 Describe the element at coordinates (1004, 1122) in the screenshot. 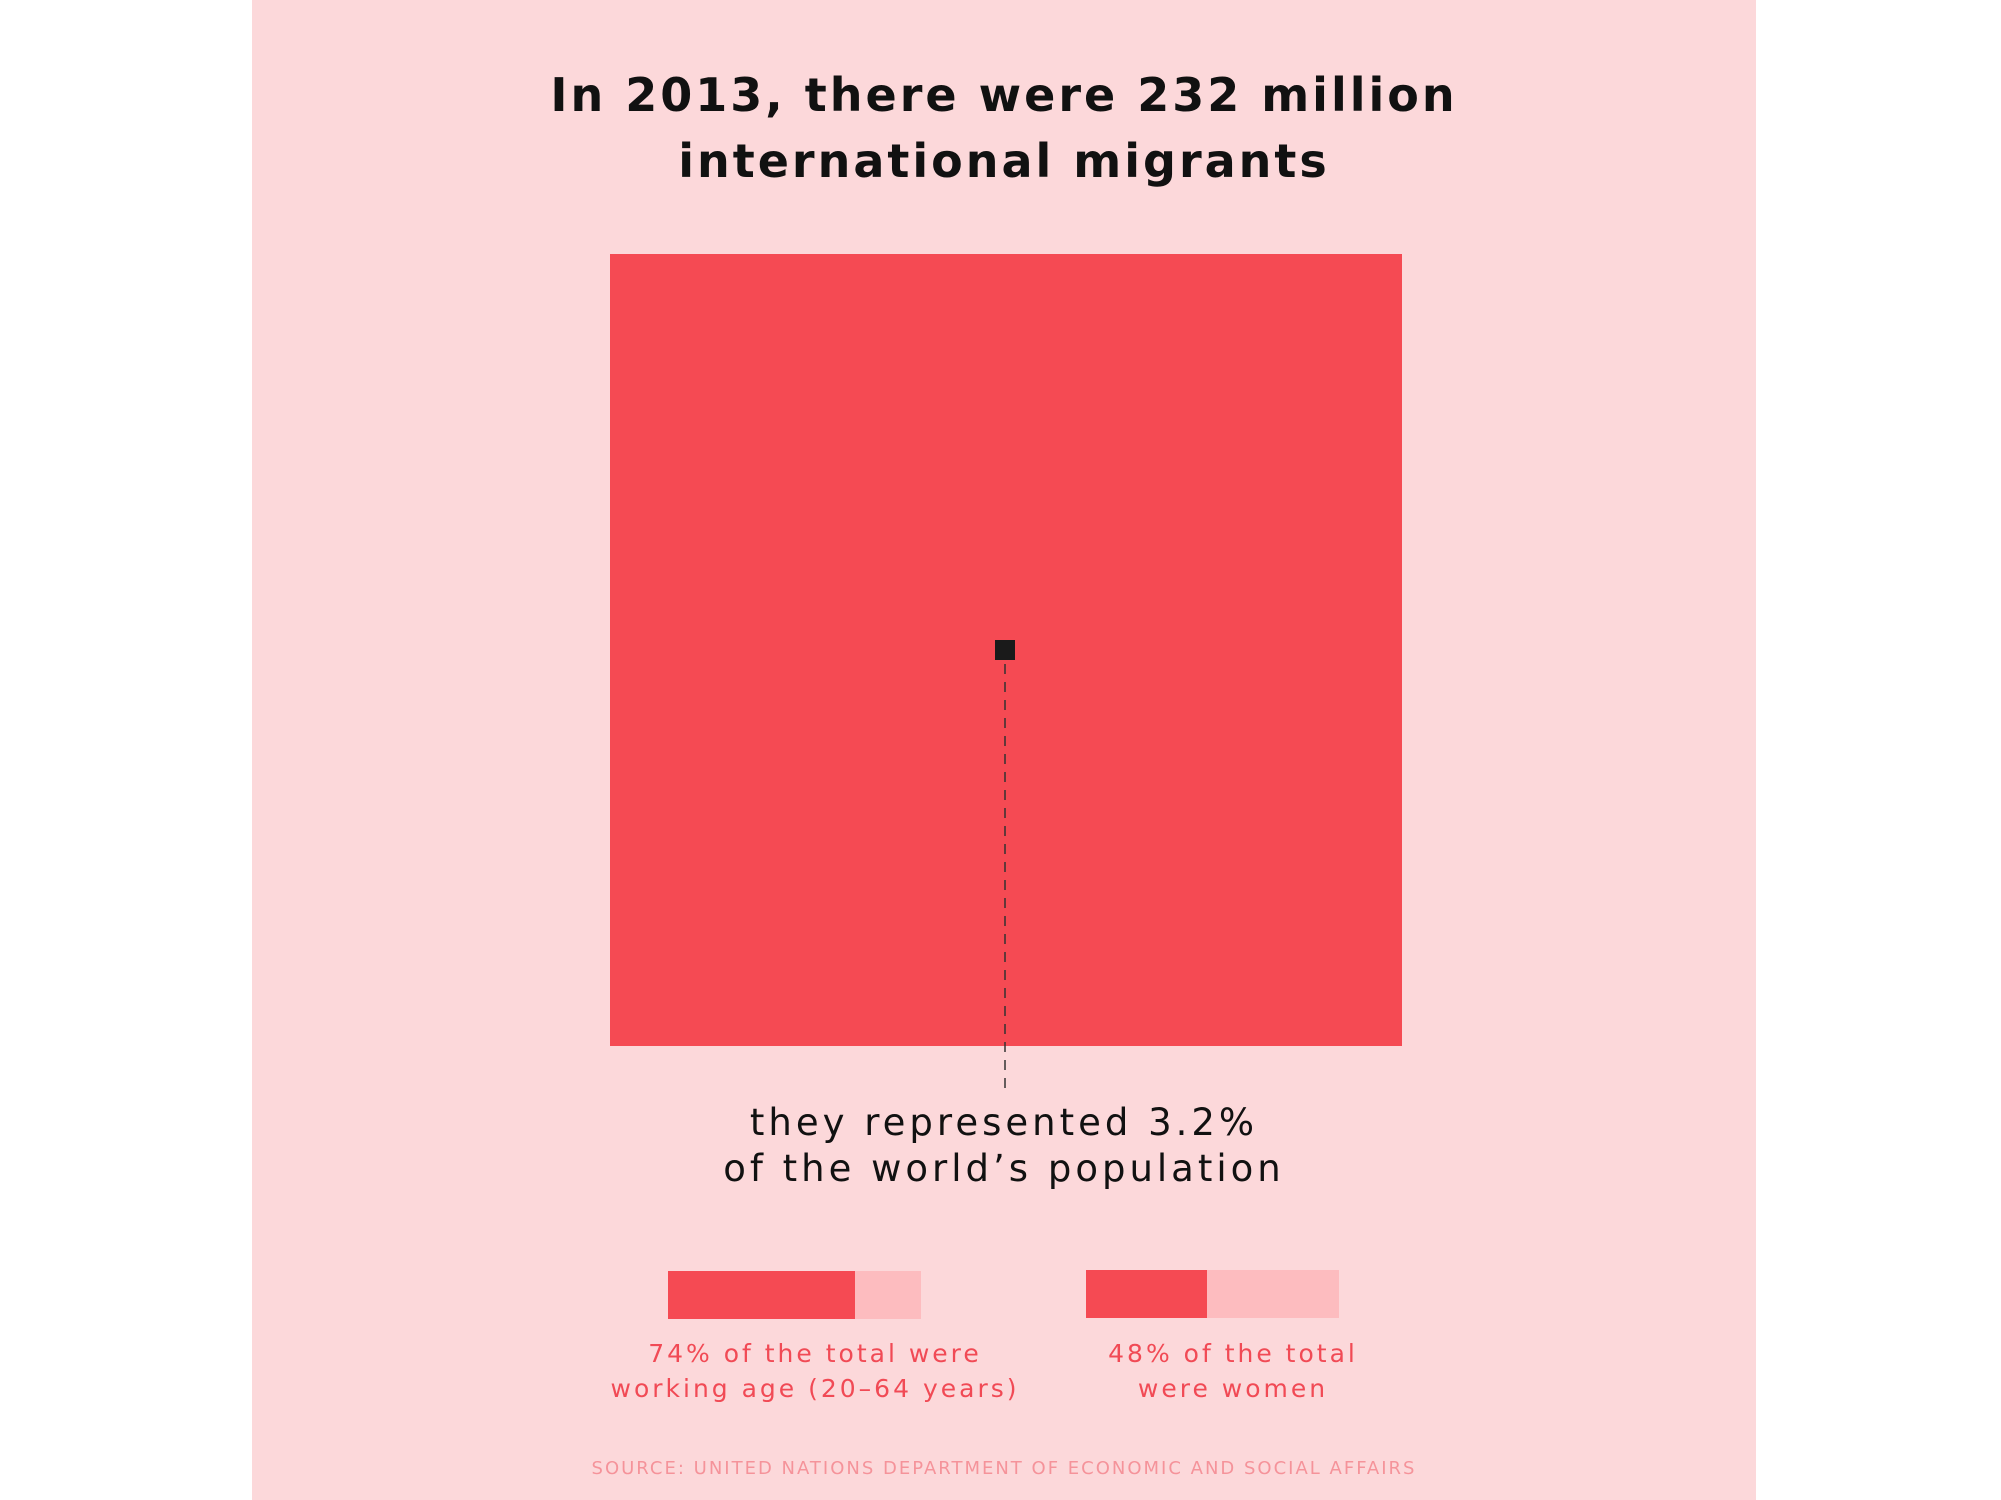

I see `share-annotation-line-1: they represented 3.2%` at that location.